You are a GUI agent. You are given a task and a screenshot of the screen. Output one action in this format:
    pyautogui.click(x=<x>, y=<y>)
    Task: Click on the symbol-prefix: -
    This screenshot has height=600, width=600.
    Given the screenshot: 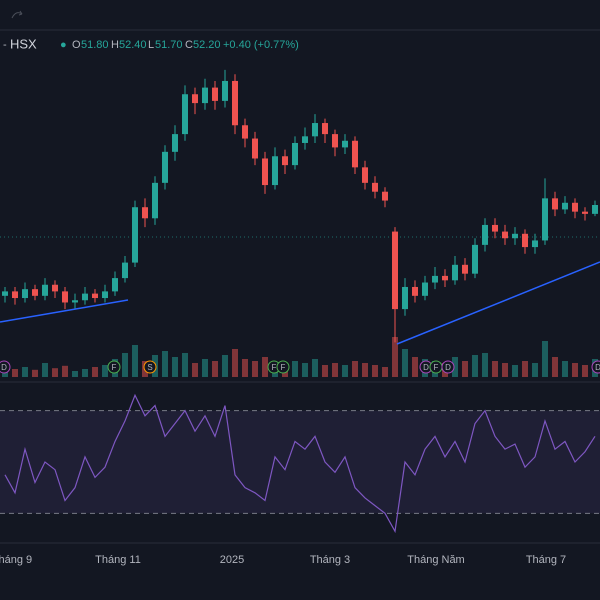 What is the action you would take?
    pyautogui.click(x=5, y=45)
    